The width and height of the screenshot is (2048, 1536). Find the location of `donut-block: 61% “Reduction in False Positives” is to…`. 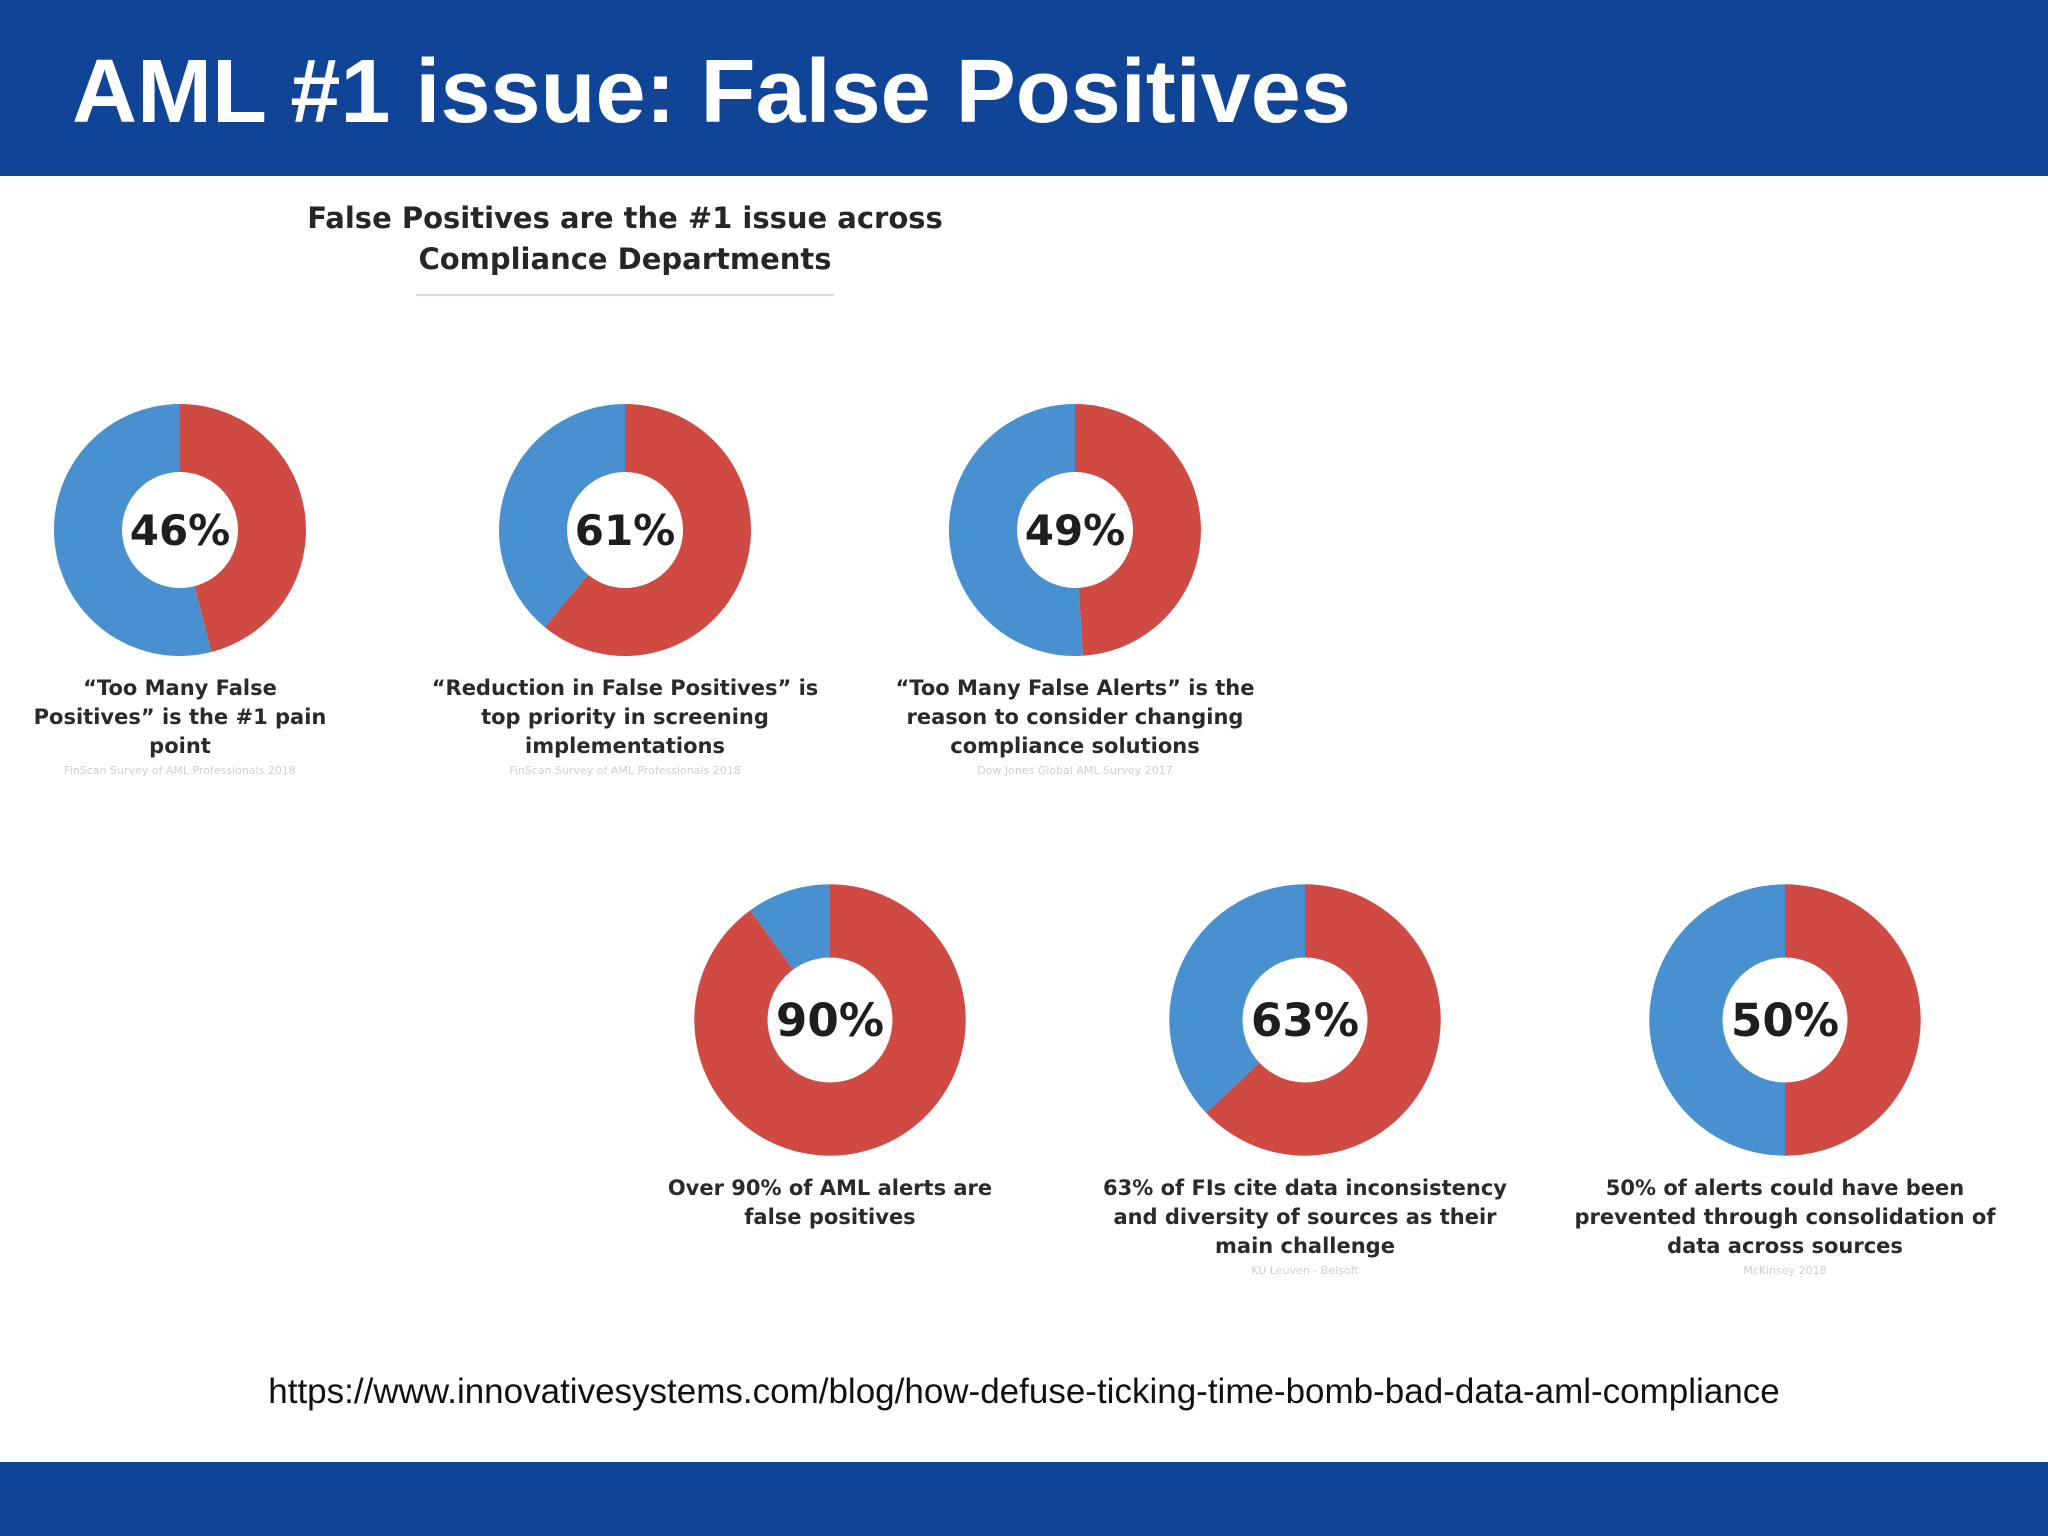

donut-block: 61% “Reduction in False Positives” is to… is located at coordinates (625, 589).